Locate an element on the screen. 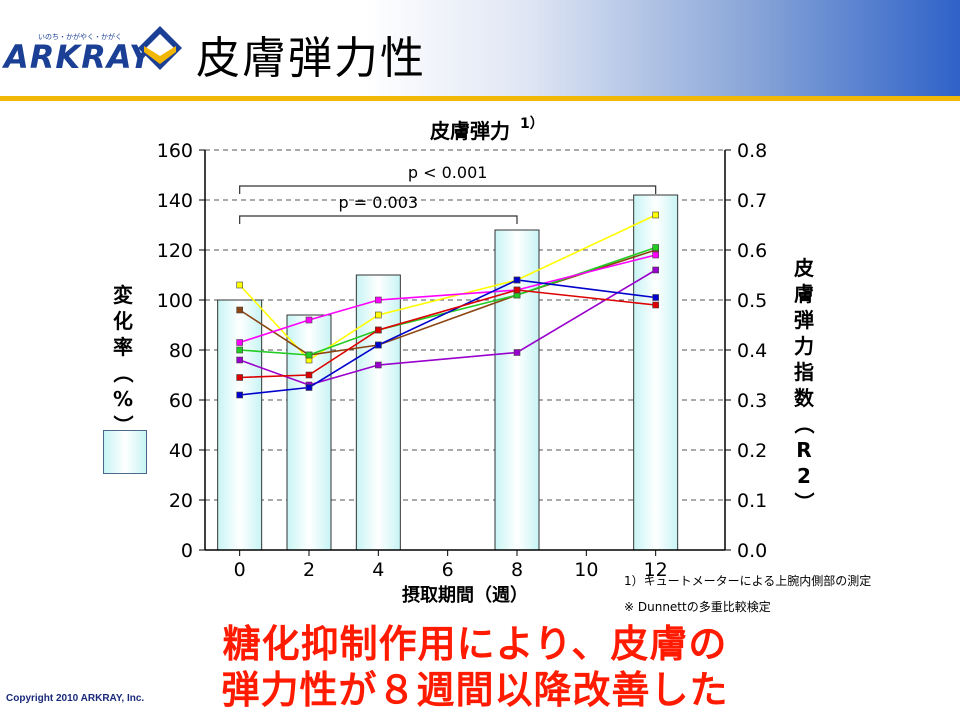 The image size is (960, 720). conclusion-line-1: 糖化抑制作用により、皮膚の is located at coordinates (475, 644).